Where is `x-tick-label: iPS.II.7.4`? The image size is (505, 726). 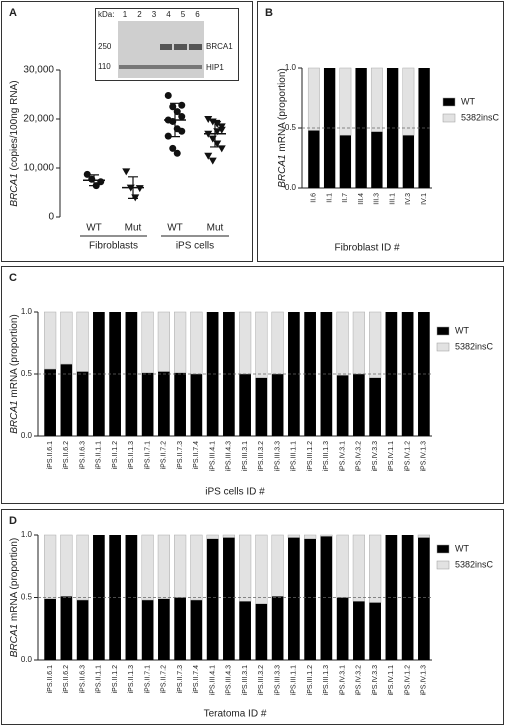 x-tick-label: iPS.II.7.4 is located at coordinates (196, 679).